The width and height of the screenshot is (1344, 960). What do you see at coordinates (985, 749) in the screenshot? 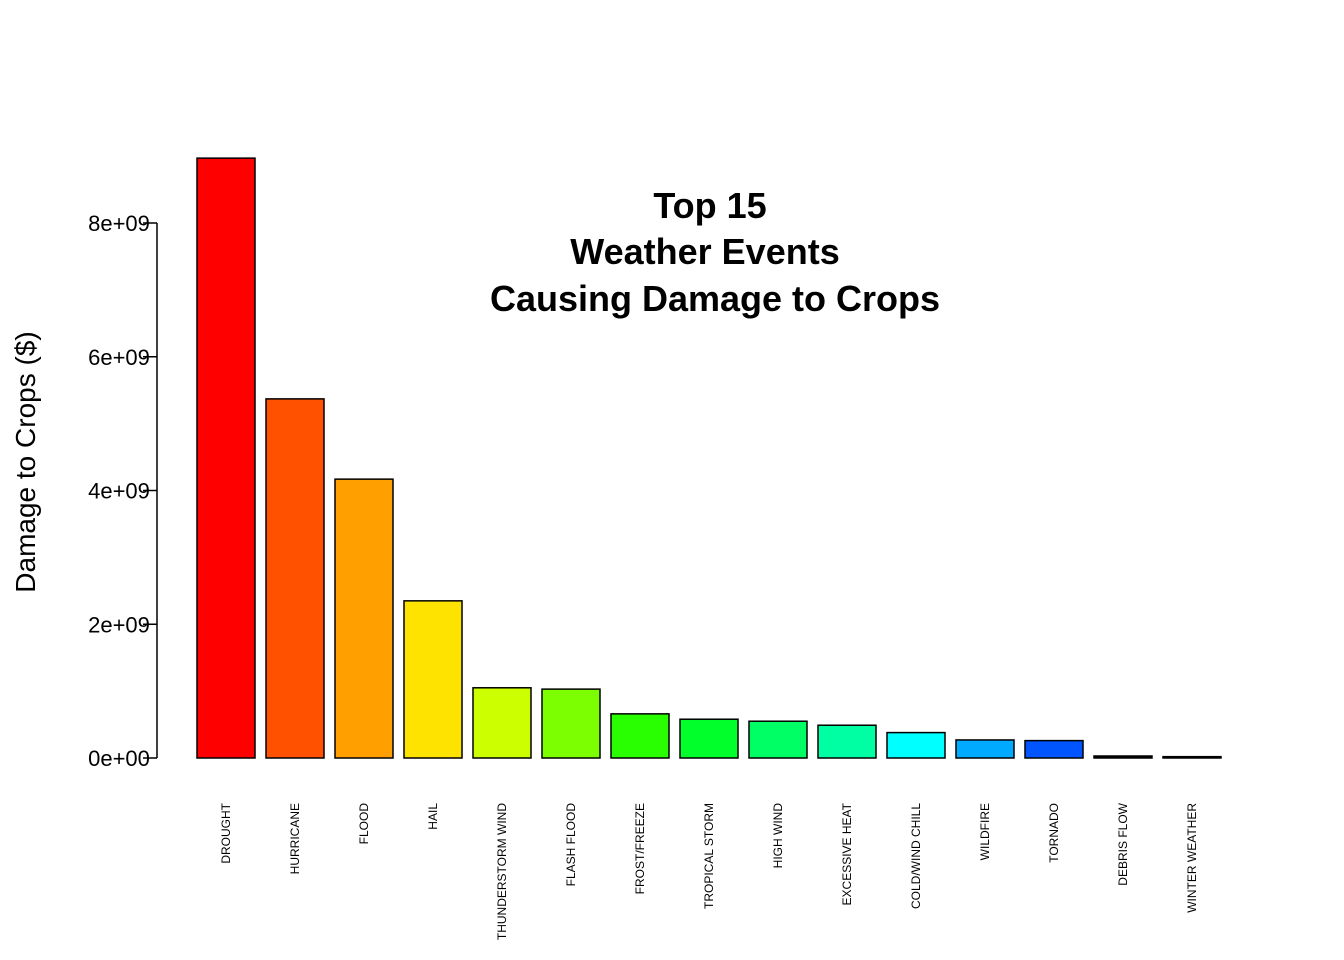
I see `bar-wildfire` at bounding box center [985, 749].